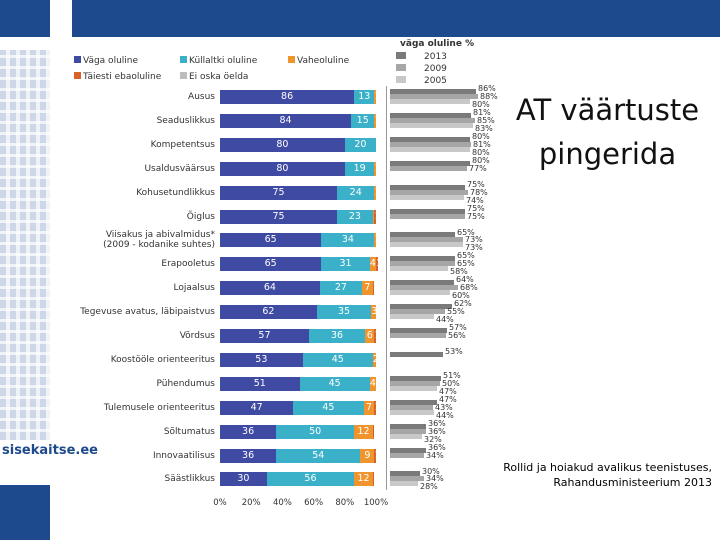  Describe the element at coordinates (444, 407) in the screenshot. I see `year-value: 43%` at that location.